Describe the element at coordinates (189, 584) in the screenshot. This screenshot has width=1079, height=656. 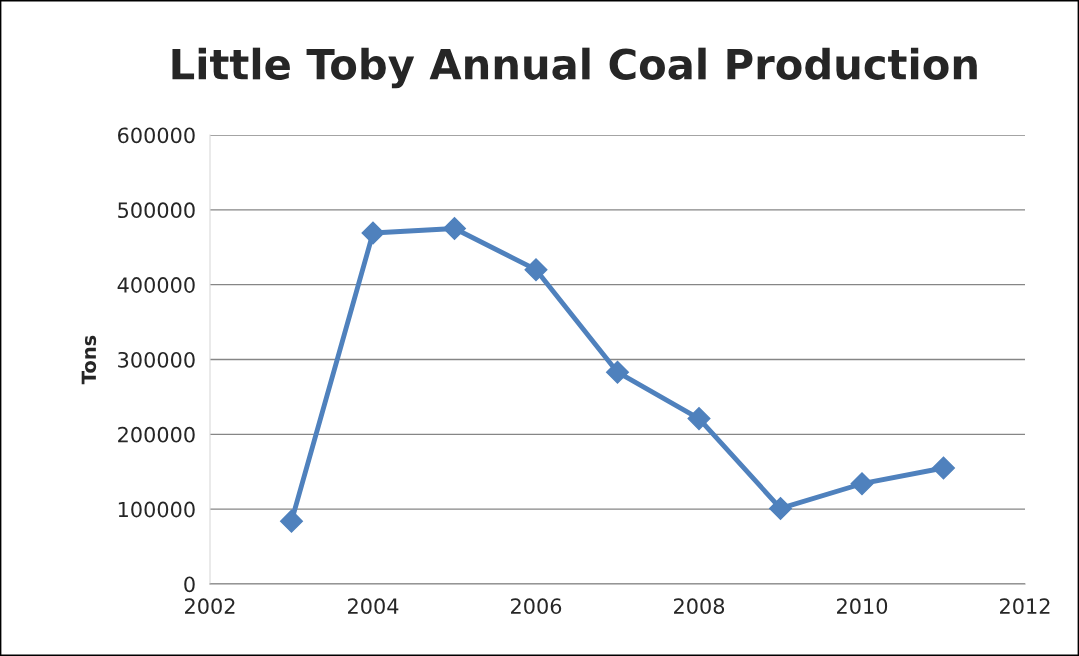
I see `y-tick-label: 0` at that location.